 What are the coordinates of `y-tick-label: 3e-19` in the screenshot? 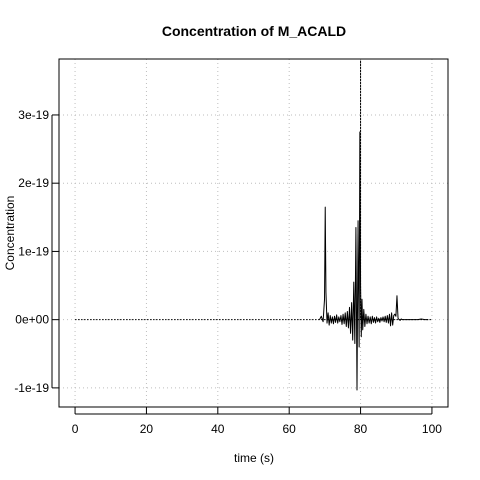 It's located at (33, 115).